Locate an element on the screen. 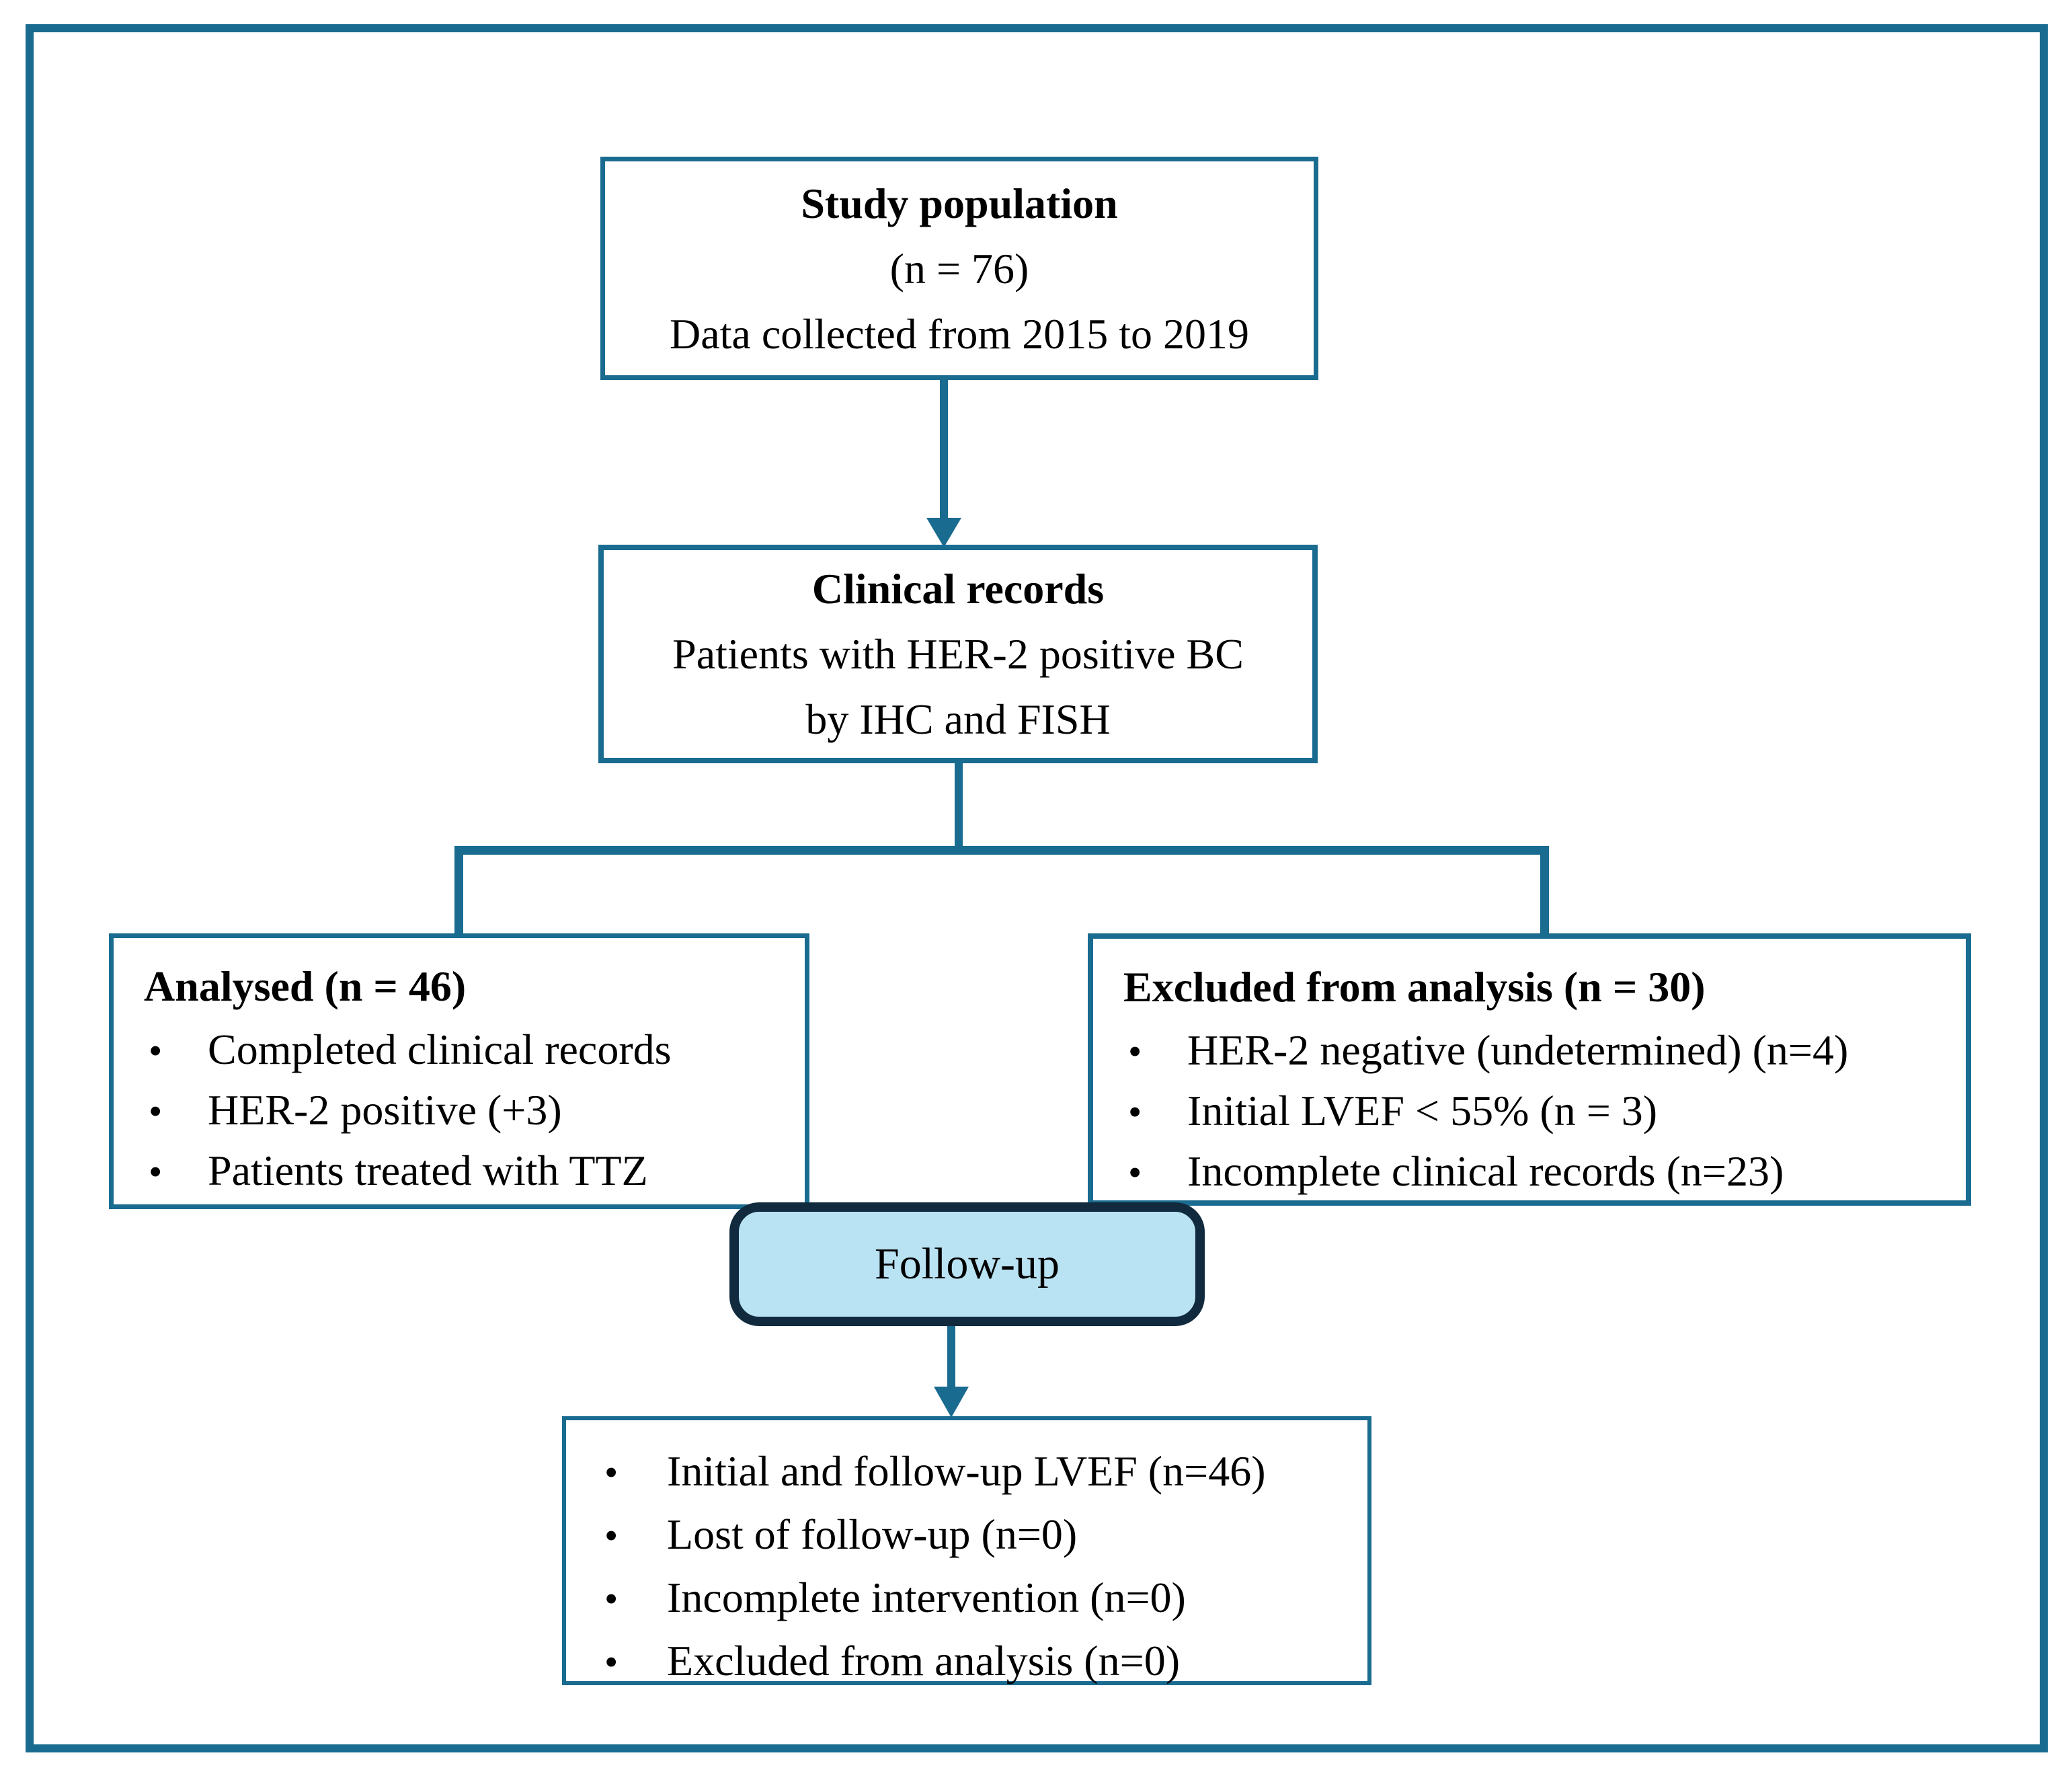 The height and width of the screenshot is (1778, 2072). outcome-bullet-text: Incomplete intervention (n=0) is located at coordinates (926, 1597).